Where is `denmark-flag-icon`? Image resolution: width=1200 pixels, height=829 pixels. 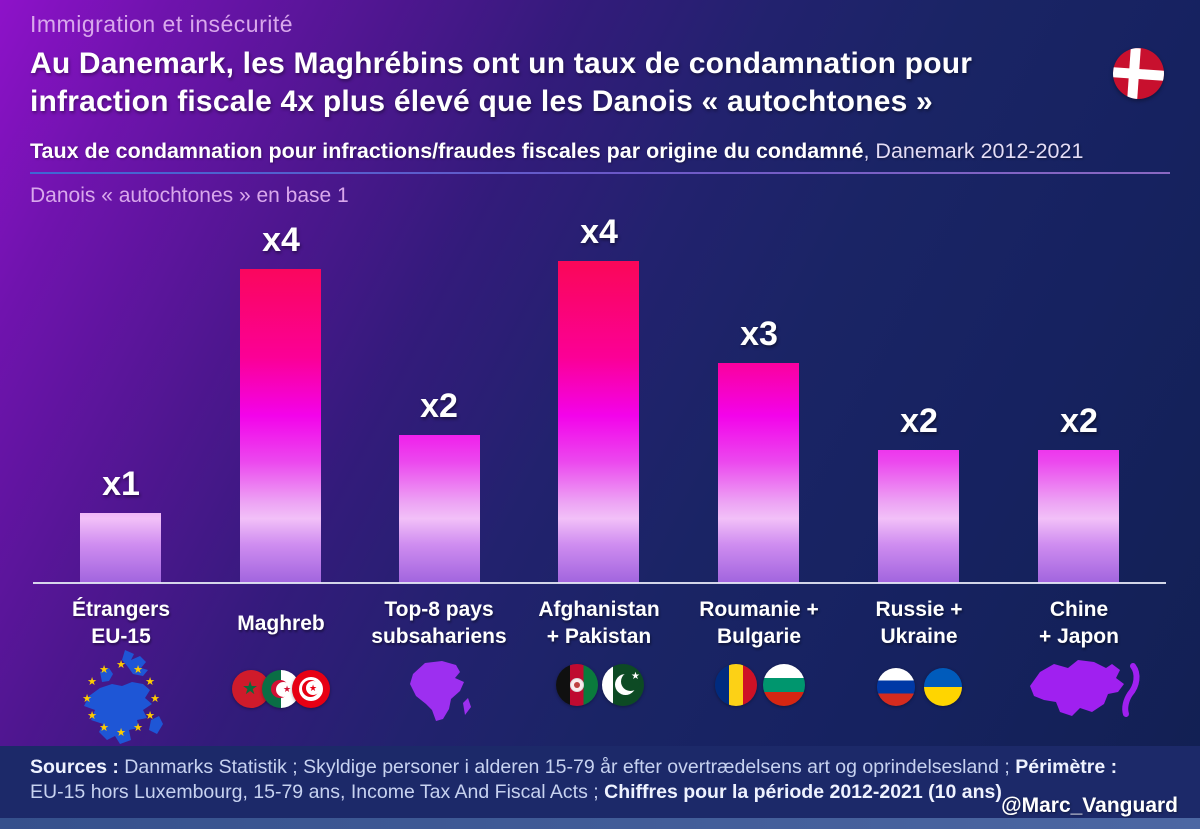 denmark-flag-icon is located at coordinates (1138, 73).